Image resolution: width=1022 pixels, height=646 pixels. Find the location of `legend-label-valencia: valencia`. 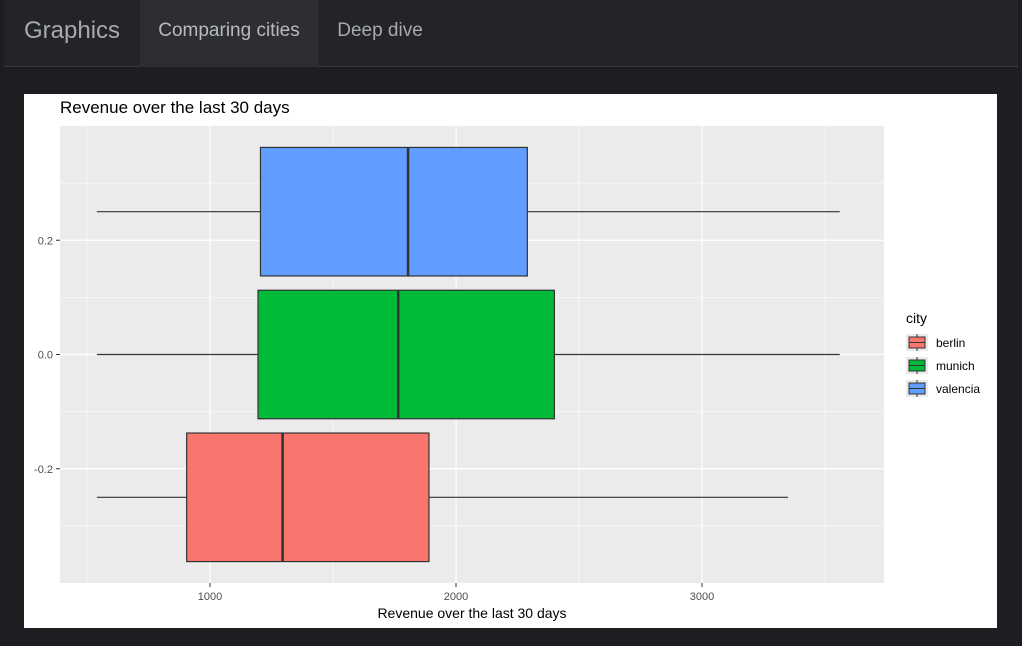

legend-label-valencia: valencia is located at coordinates (958, 389).